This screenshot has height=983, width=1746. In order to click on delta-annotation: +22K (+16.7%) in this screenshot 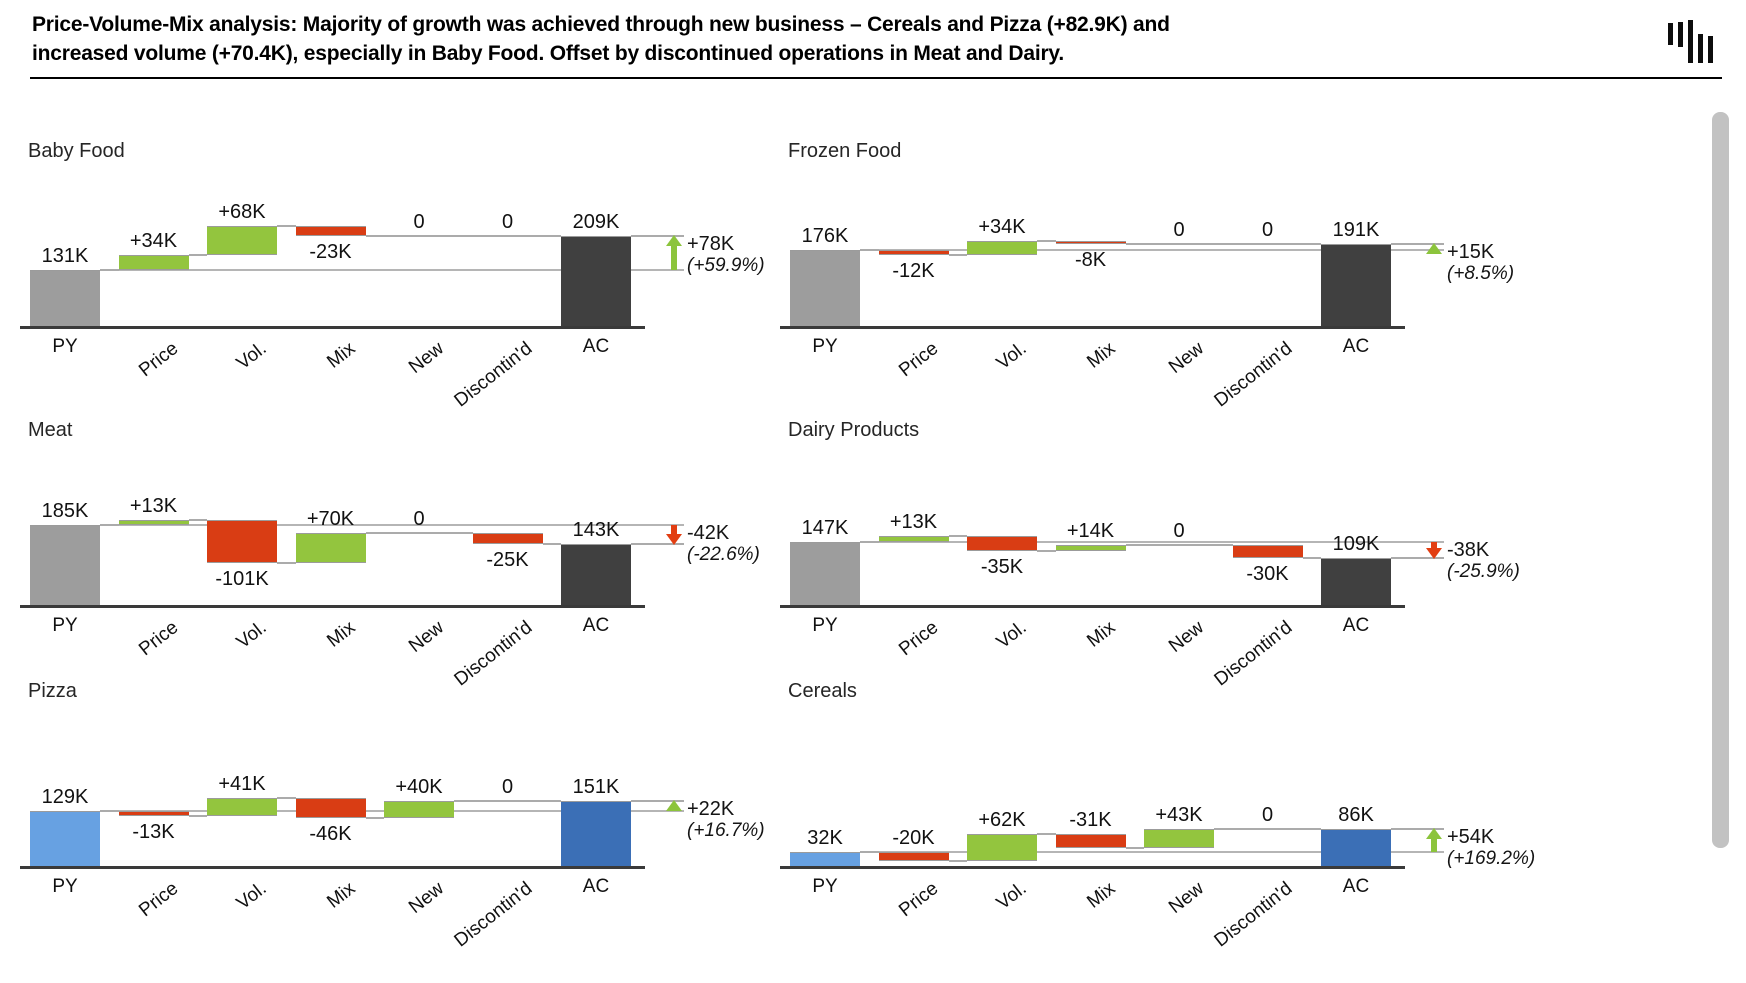, I will do `click(726, 820)`.